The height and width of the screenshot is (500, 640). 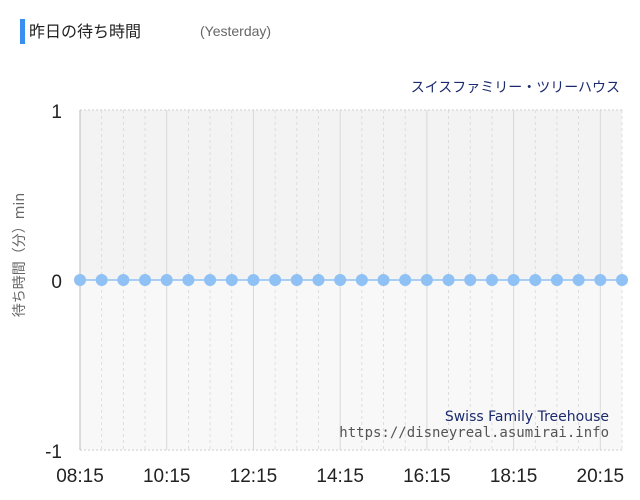 What do you see at coordinates (601, 476) in the screenshot?
I see `x-tick-label: 20:15` at bounding box center [601, 476].